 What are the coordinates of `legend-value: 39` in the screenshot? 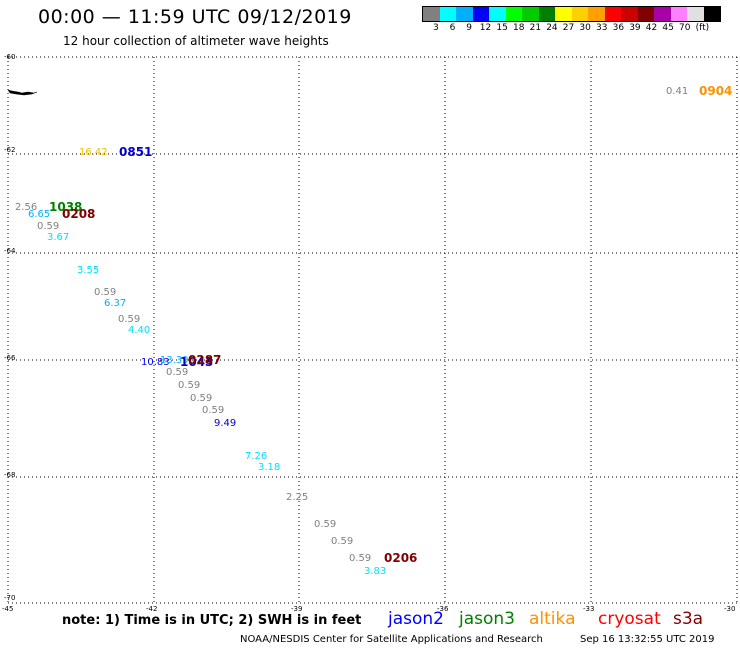 It's located at (635, 28).